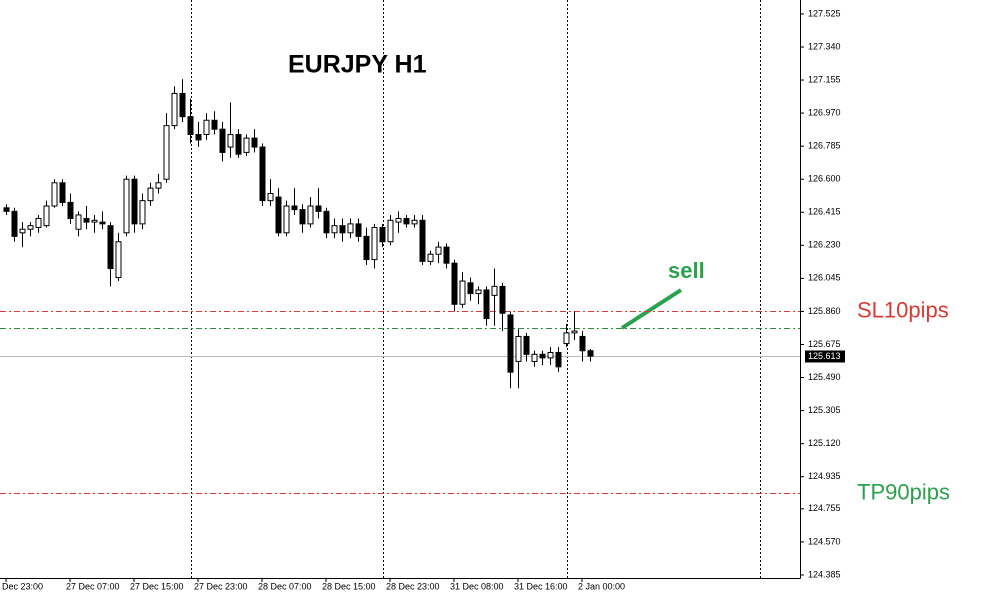  Describe the element at coordinates (824, 13) in the screenshot. I see `y-tick-label: 127.525` at that location.